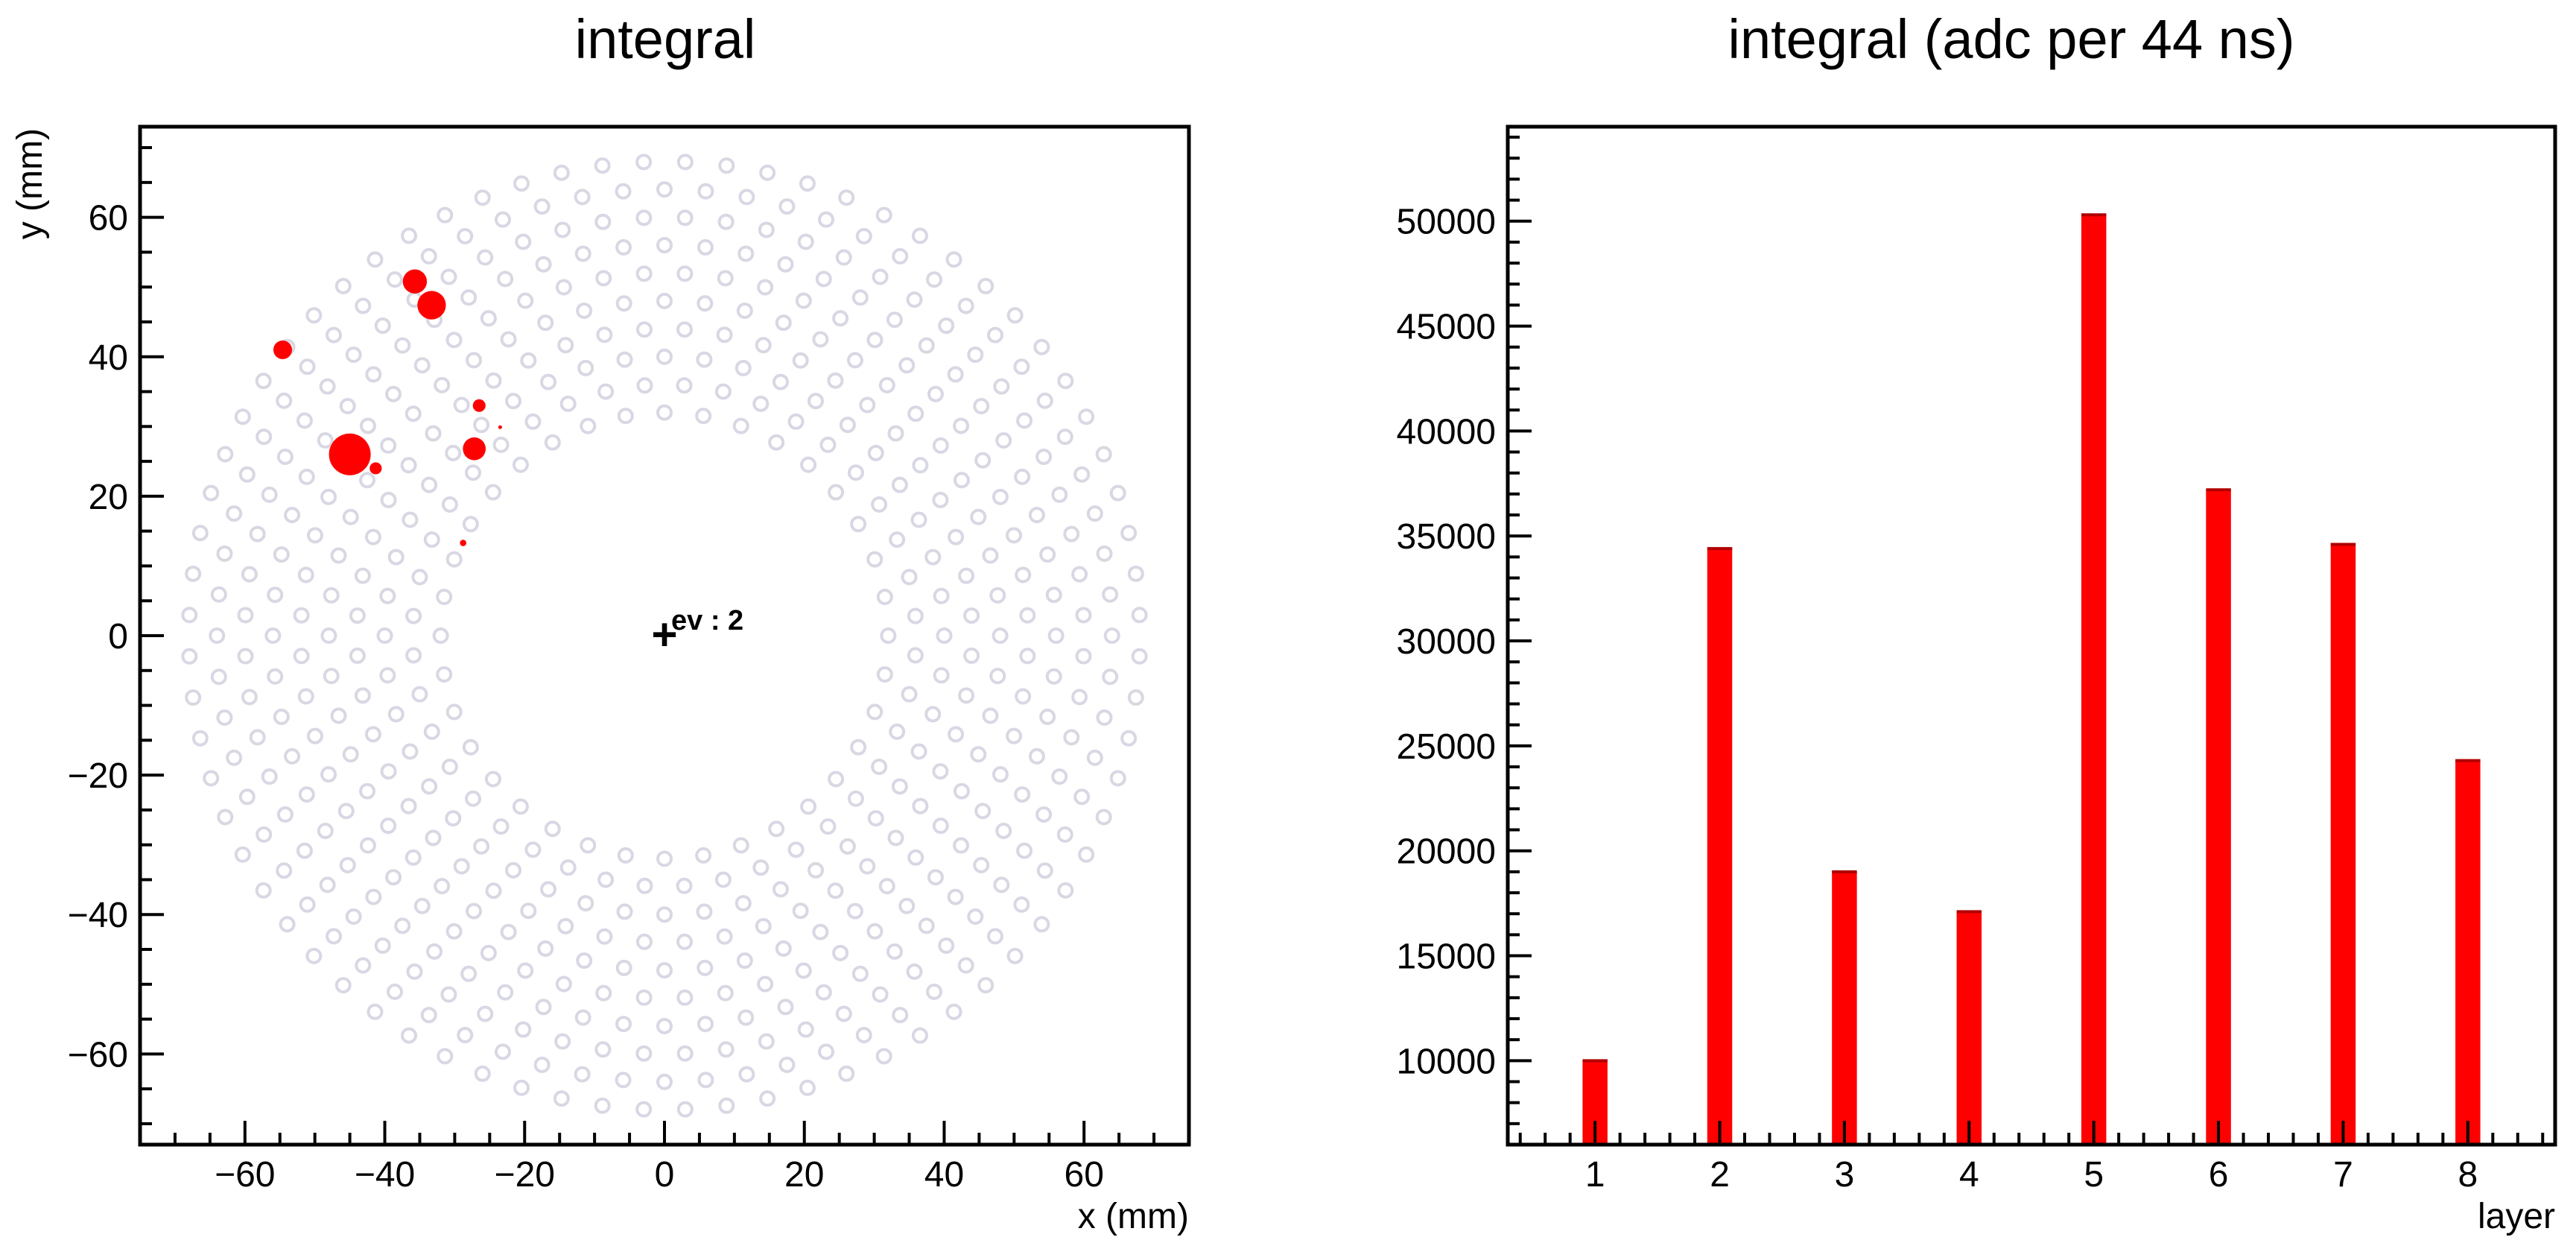 The height and width of the screenshot is (1243, 2576). What do you see at coordinates (2468, 1175) in the screenshot?
I see `layer-tick-label: 8` at bounding box center [2468, 1175].